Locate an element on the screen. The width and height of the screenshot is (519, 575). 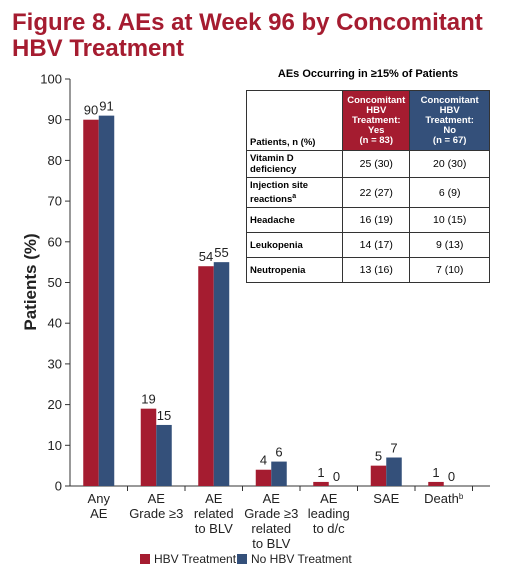
cell-line: Neutropenia is located at coordinates (278, 270).